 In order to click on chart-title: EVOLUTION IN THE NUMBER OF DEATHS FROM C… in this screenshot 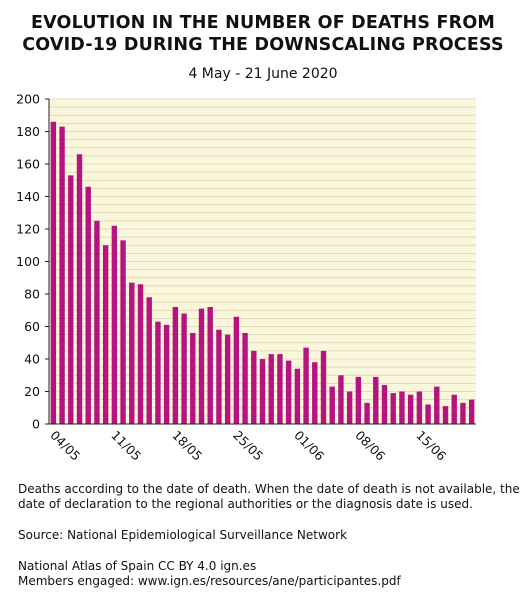, I will do `click(263, 34)`.